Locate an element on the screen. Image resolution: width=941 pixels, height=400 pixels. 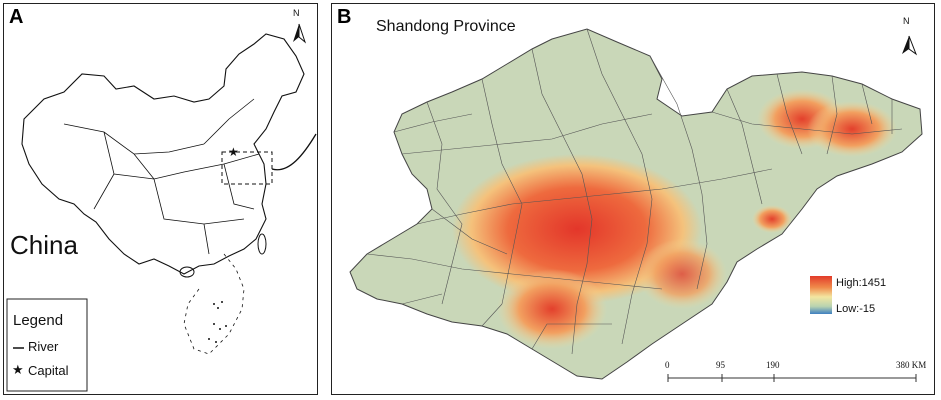
legend-star-icon: ★ is located at coordinates (18, 369).